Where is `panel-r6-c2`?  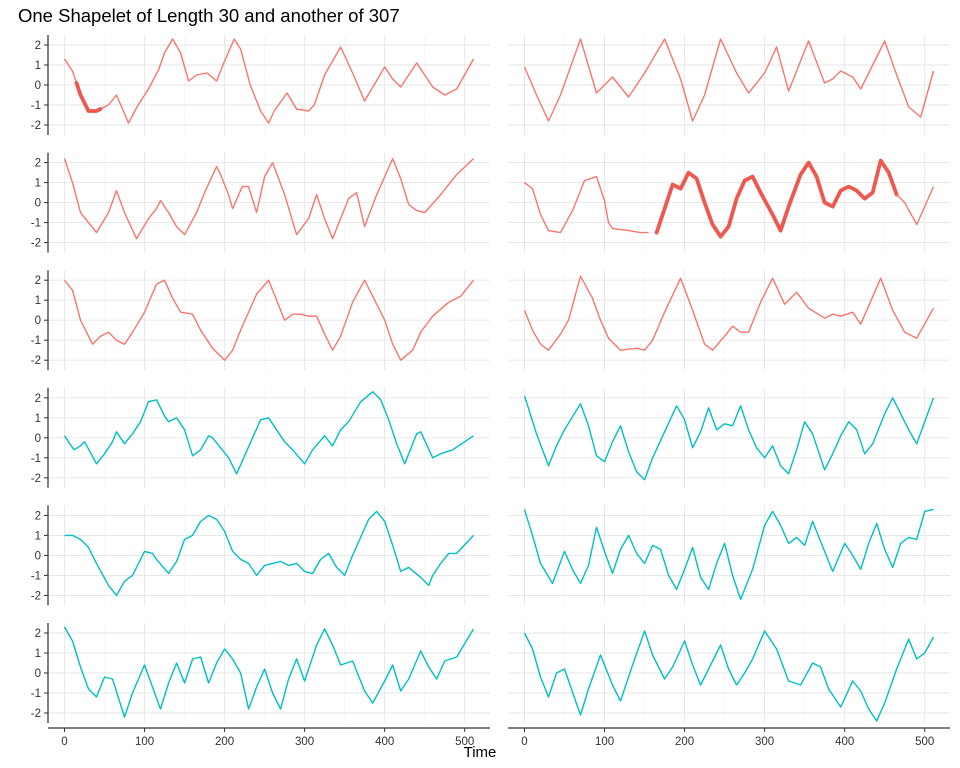 panel-r6-c2 is located at coordinates (729, 673).